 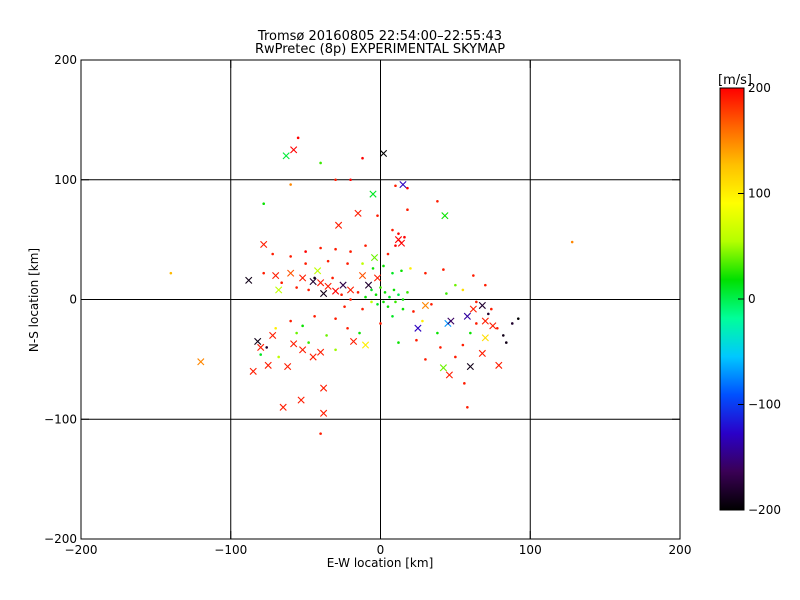 What do you see at coordinates (81, 550) in the screenshot?
I see `x-tick-label: −200` at bounding box center [81, 550].